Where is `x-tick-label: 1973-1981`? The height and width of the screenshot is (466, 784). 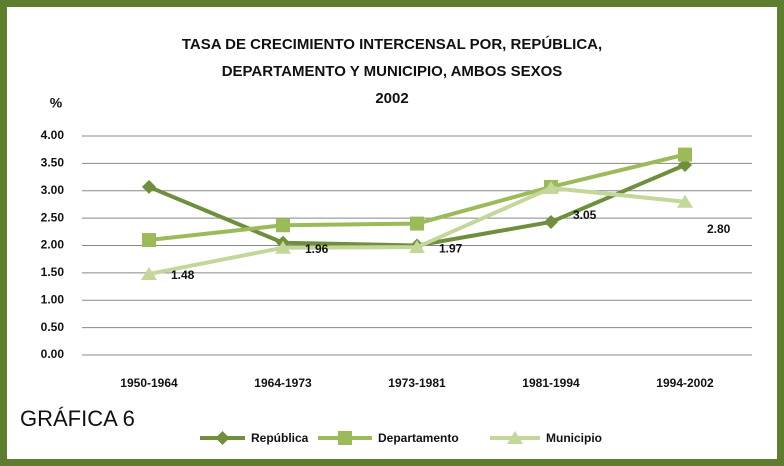
x-tick-label: 1973-1981 is located at coordinates (417, 383).